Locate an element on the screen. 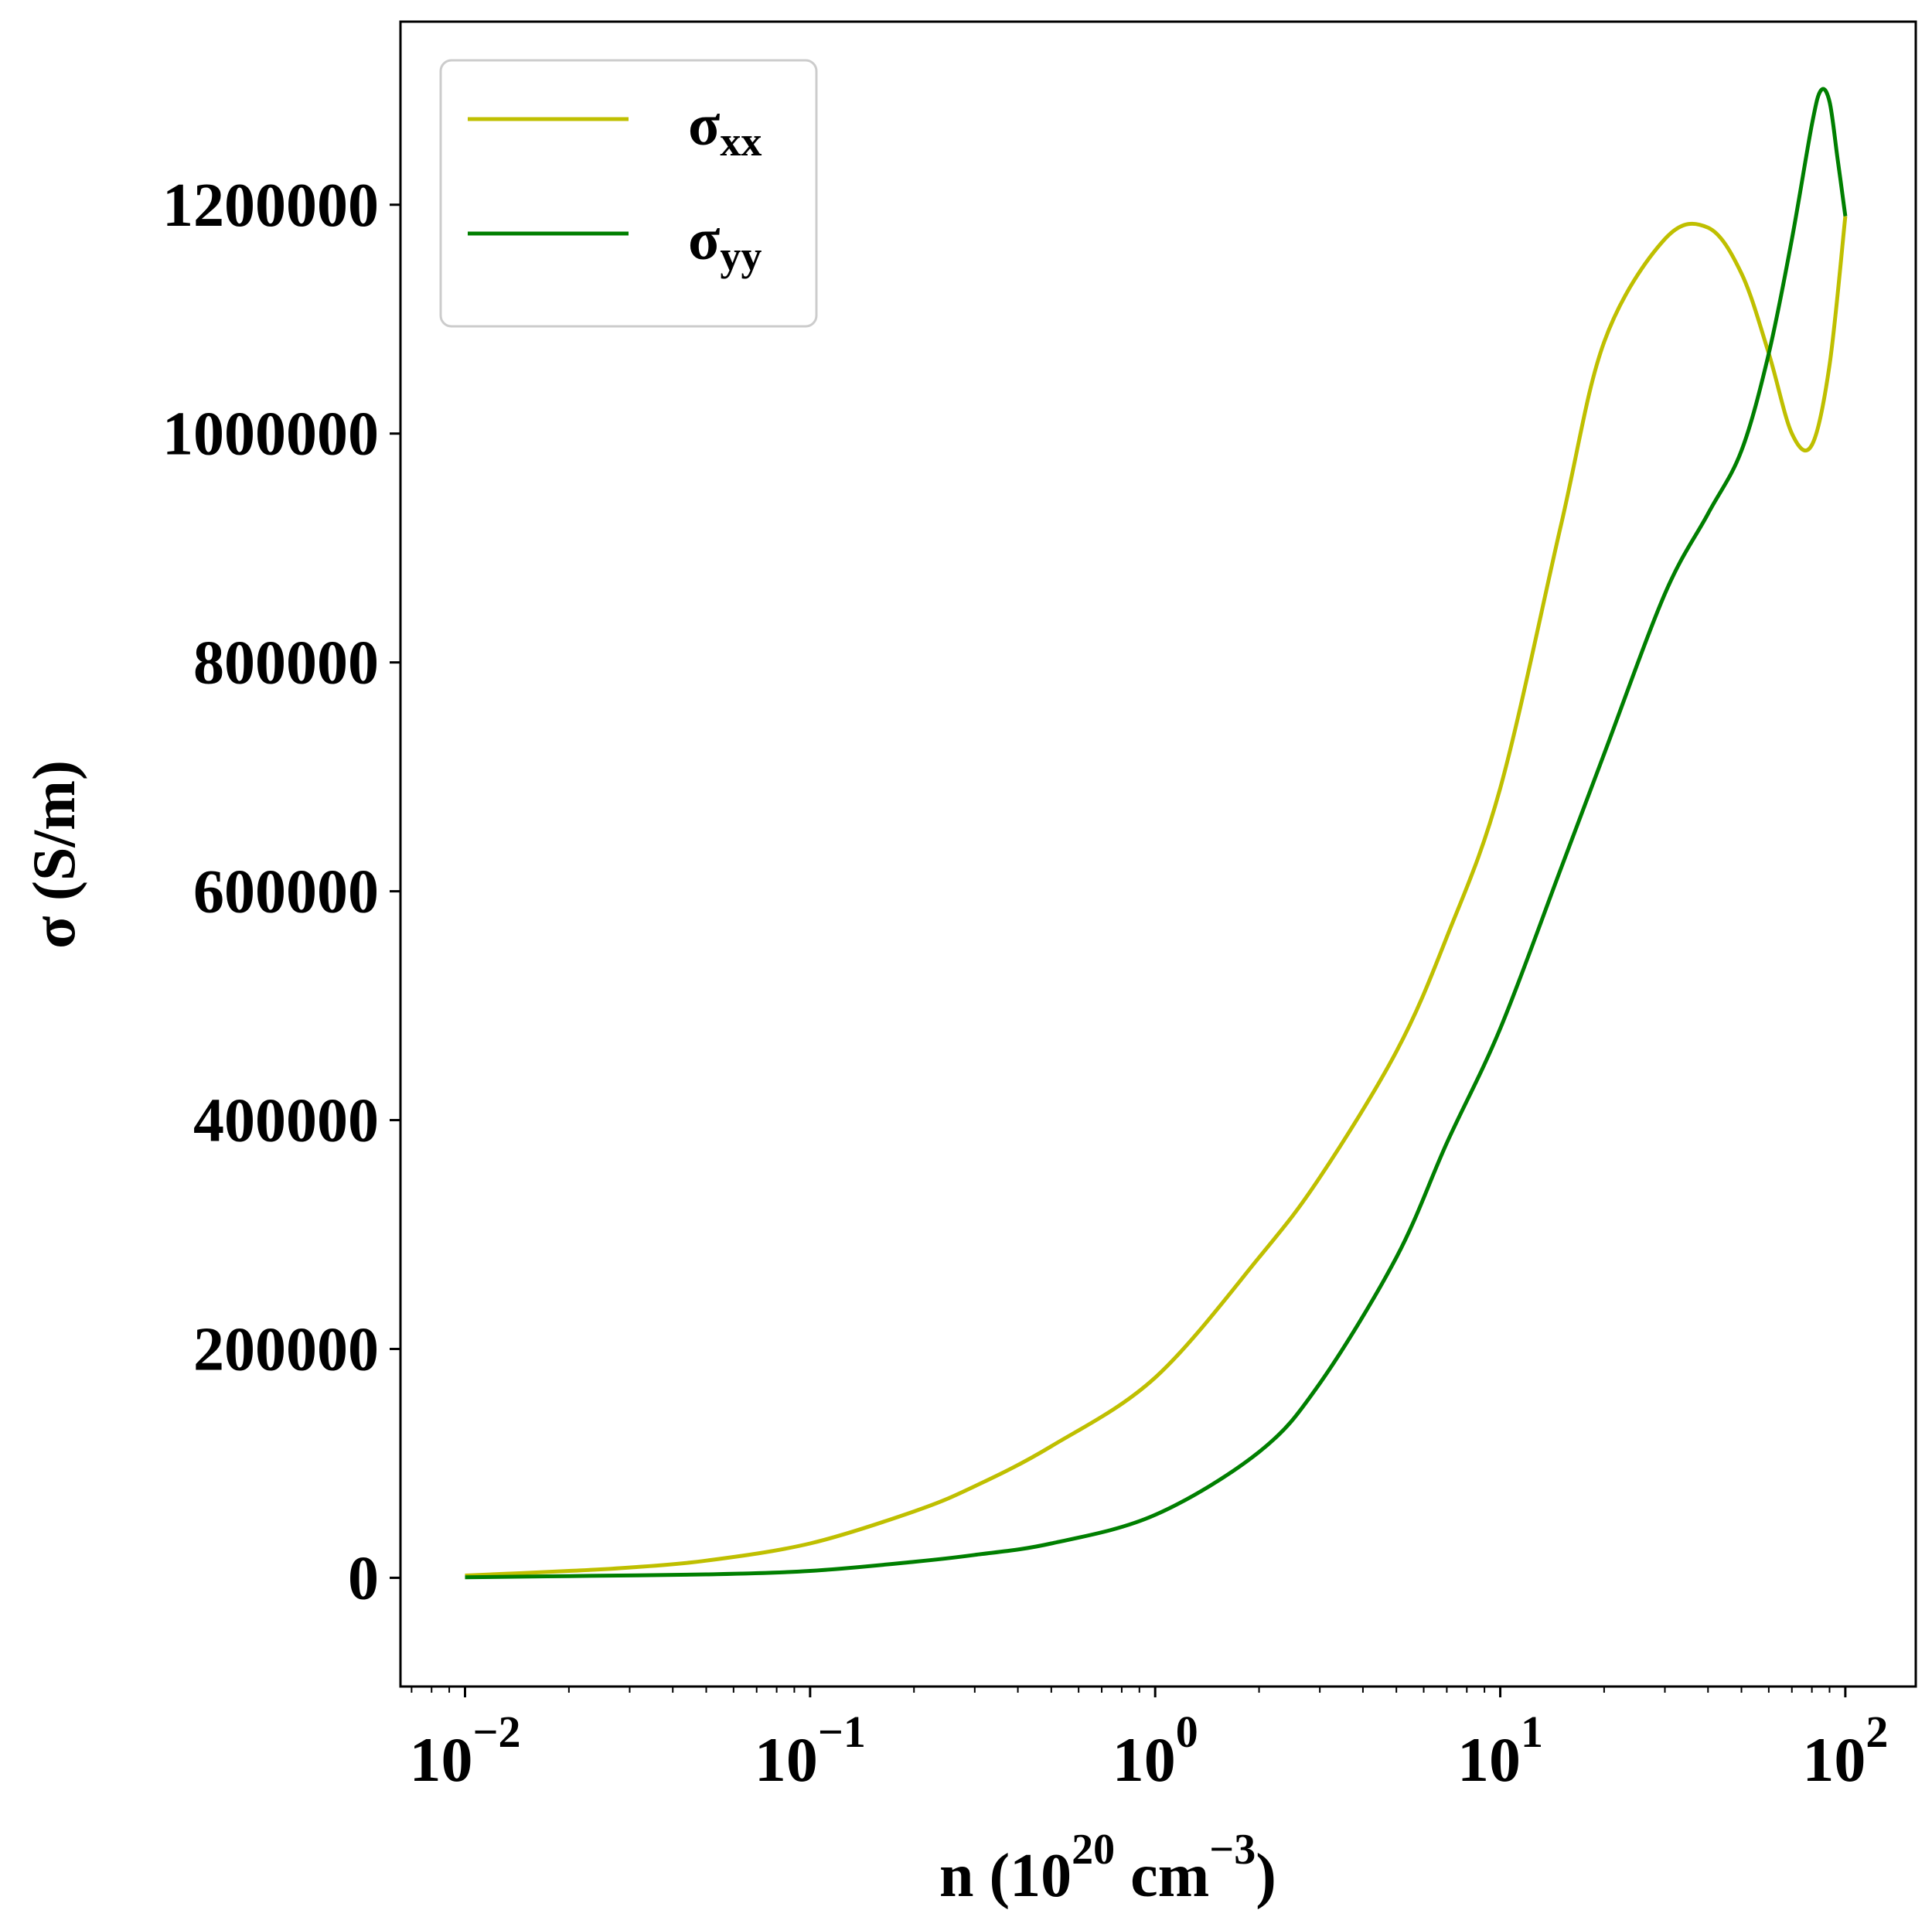 The width and height of the screenshot is (1932, 1927). y-axis-title: σ (S/m) is located at coordinates (53, 854).